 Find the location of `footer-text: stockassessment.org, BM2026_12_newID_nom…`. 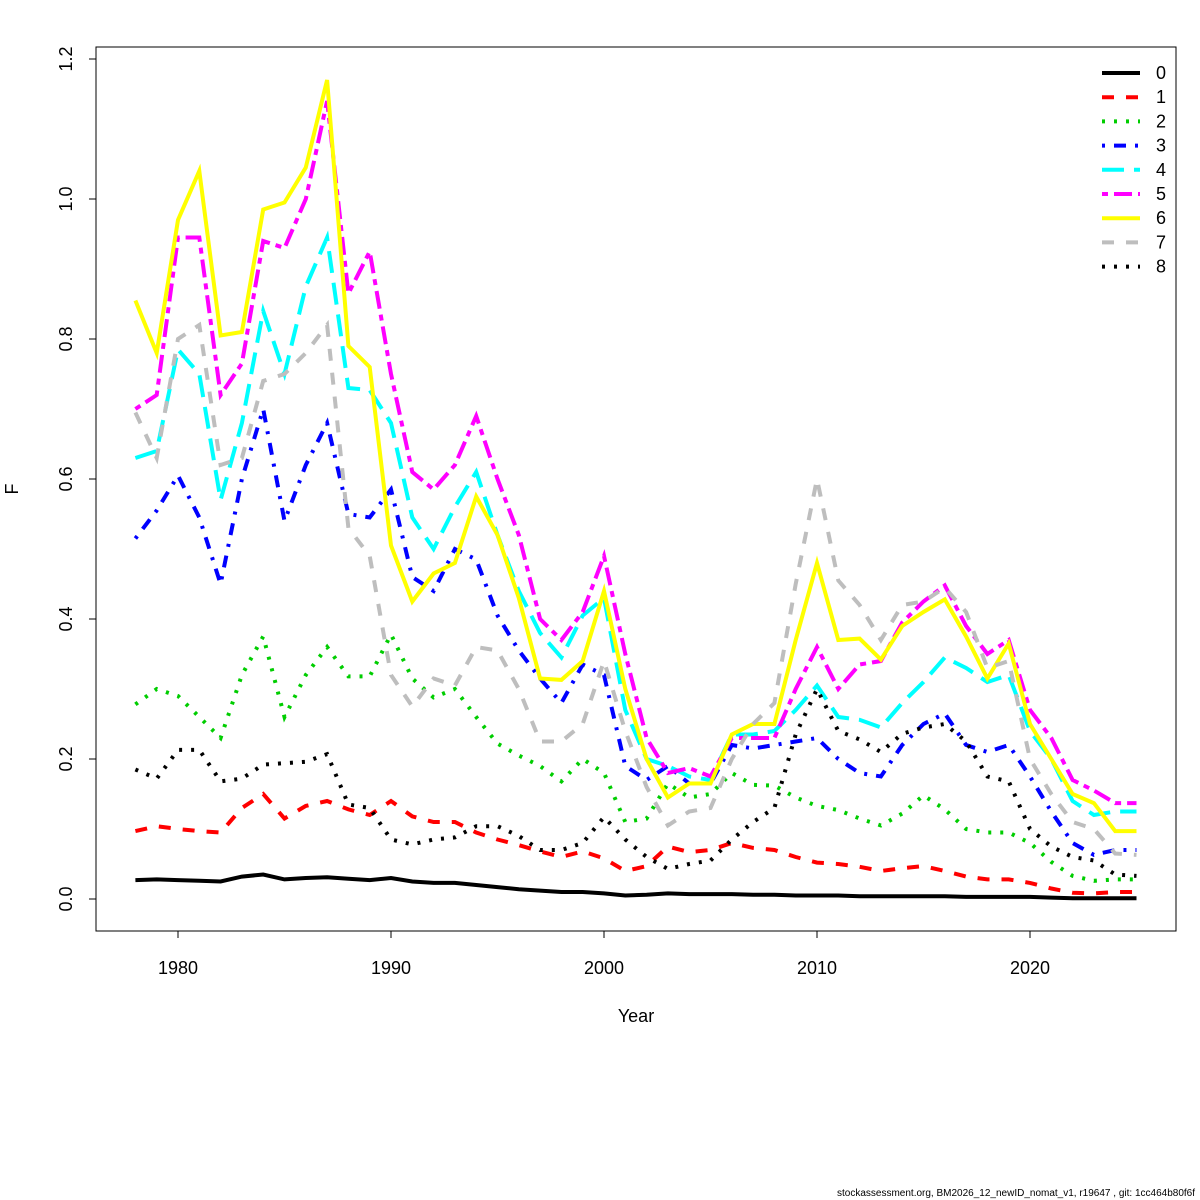

footer-text: stockassessment.org, BM2026_12_newID_nom… is located at coordinates (1016, 1193).